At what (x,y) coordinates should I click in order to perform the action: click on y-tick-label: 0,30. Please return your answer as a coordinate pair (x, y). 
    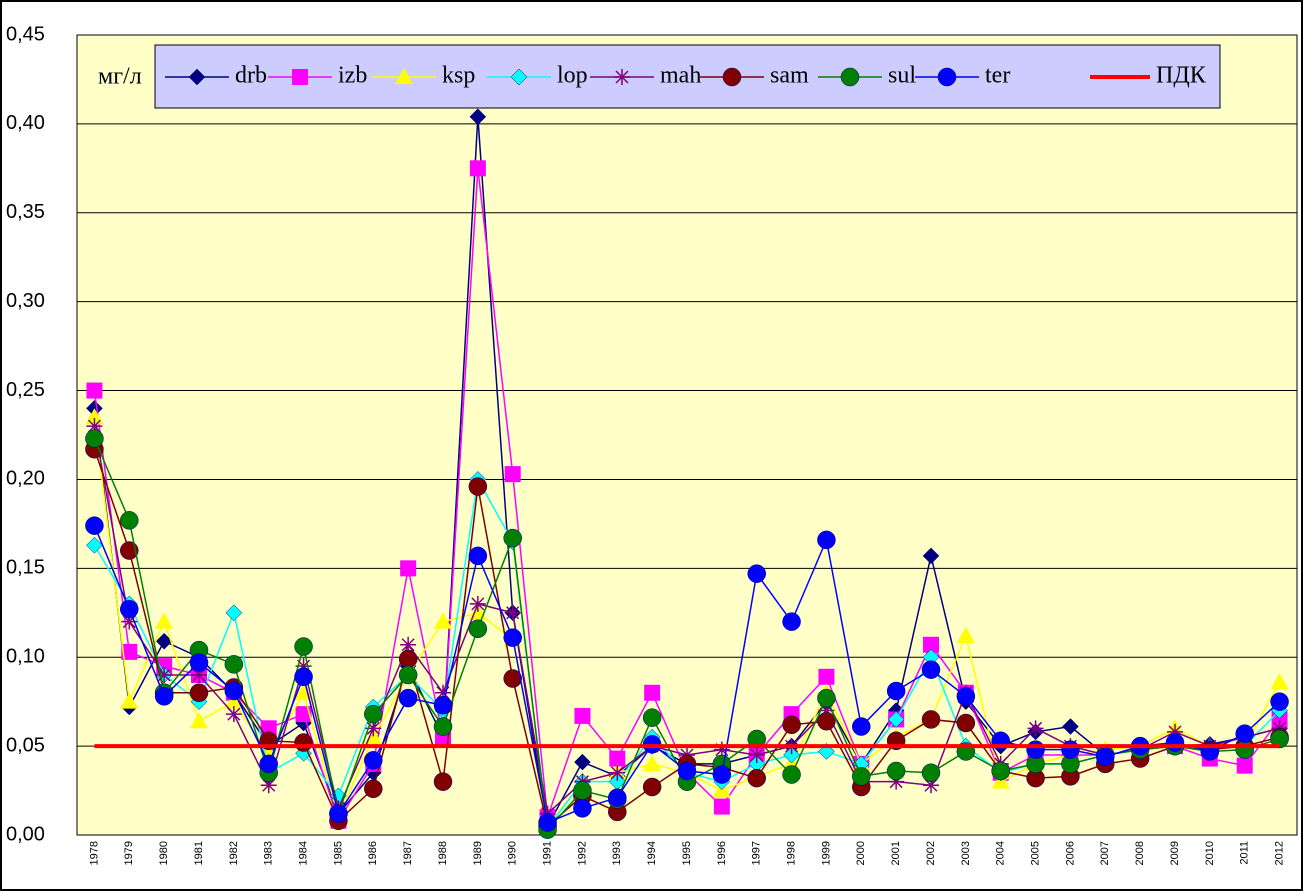
    Looking at the image, I should click on (25, 301).